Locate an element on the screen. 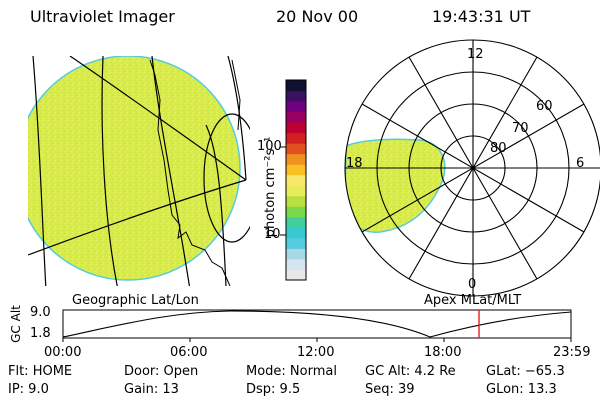  status-dsp: Dsp: 9.5 is located at coordinates (273, 389).